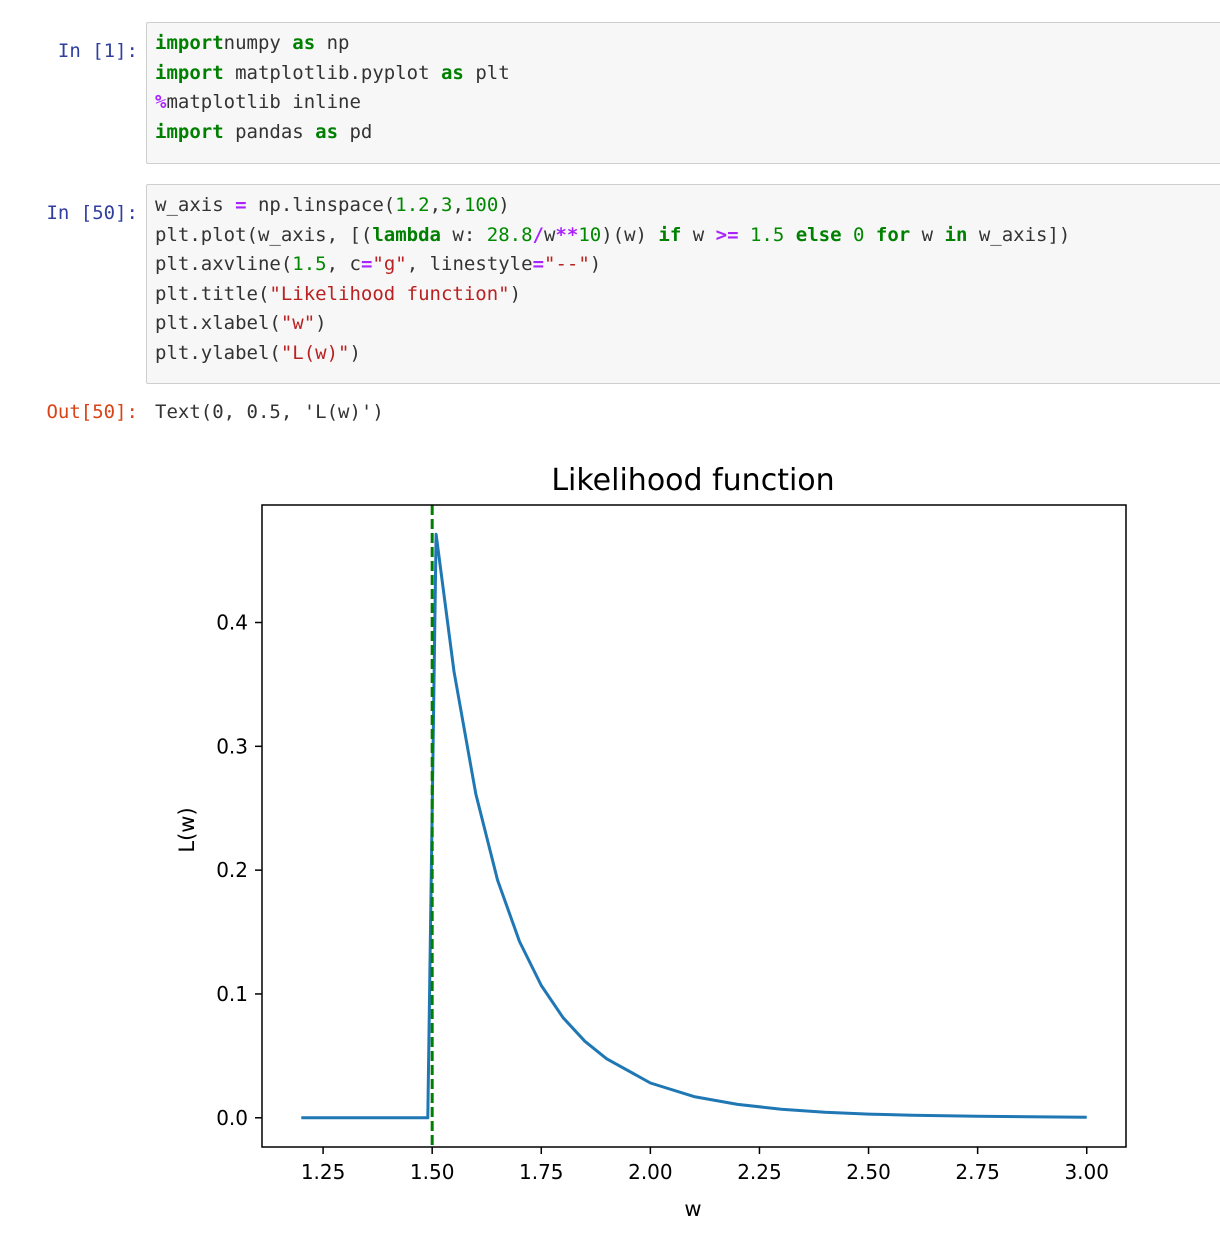 The image size is (1220, 1239). What do you see at coordinates (727, 234) in the screenshot?
I see `code-token: >=` at bounding box center [727, 234].